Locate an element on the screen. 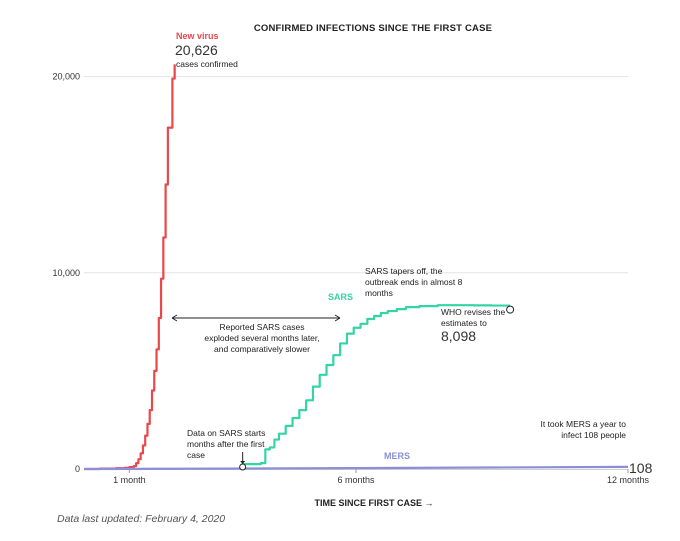 The image size is (680, 541). y-tick-label: 0 is located at coordinates (77, 469).